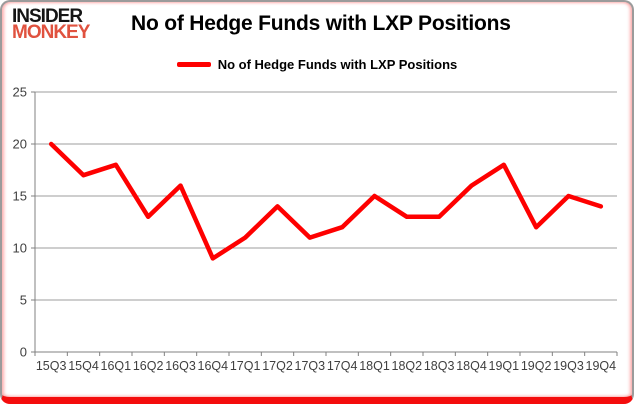 Image resolution: width=634 pixels, height=404 pixels. Describe the element at coordinates (20, 196) in the screenshot. I see `y-axis-label: 15` at that location.